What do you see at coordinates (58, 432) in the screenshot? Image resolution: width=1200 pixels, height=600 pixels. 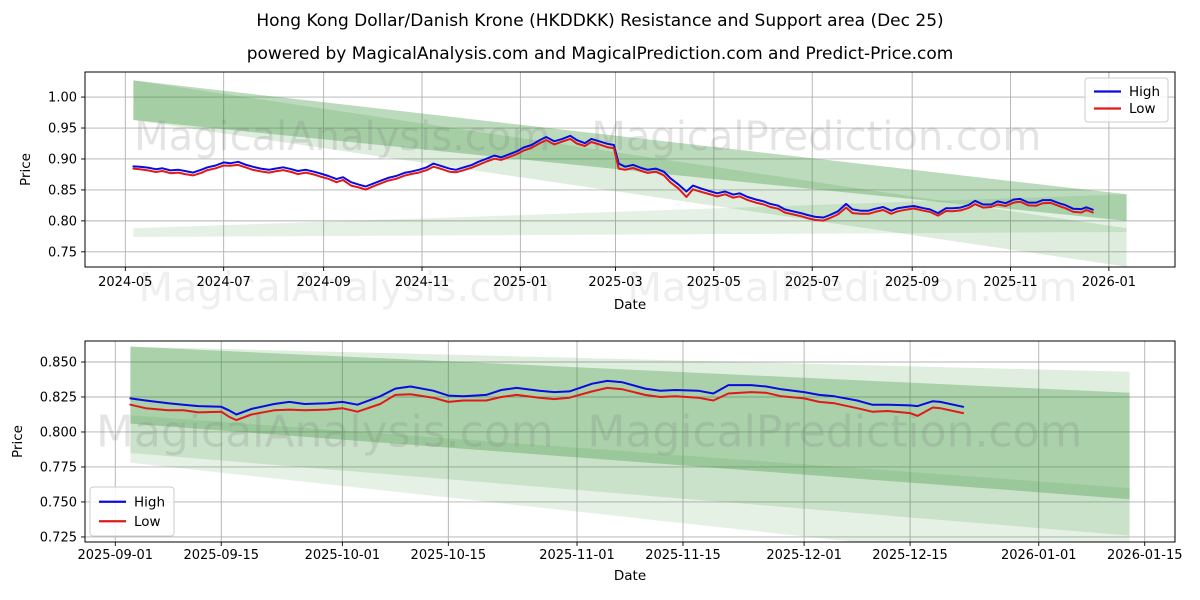 I see `y-tick-label: 0.800` at bounding box center [58, 432].